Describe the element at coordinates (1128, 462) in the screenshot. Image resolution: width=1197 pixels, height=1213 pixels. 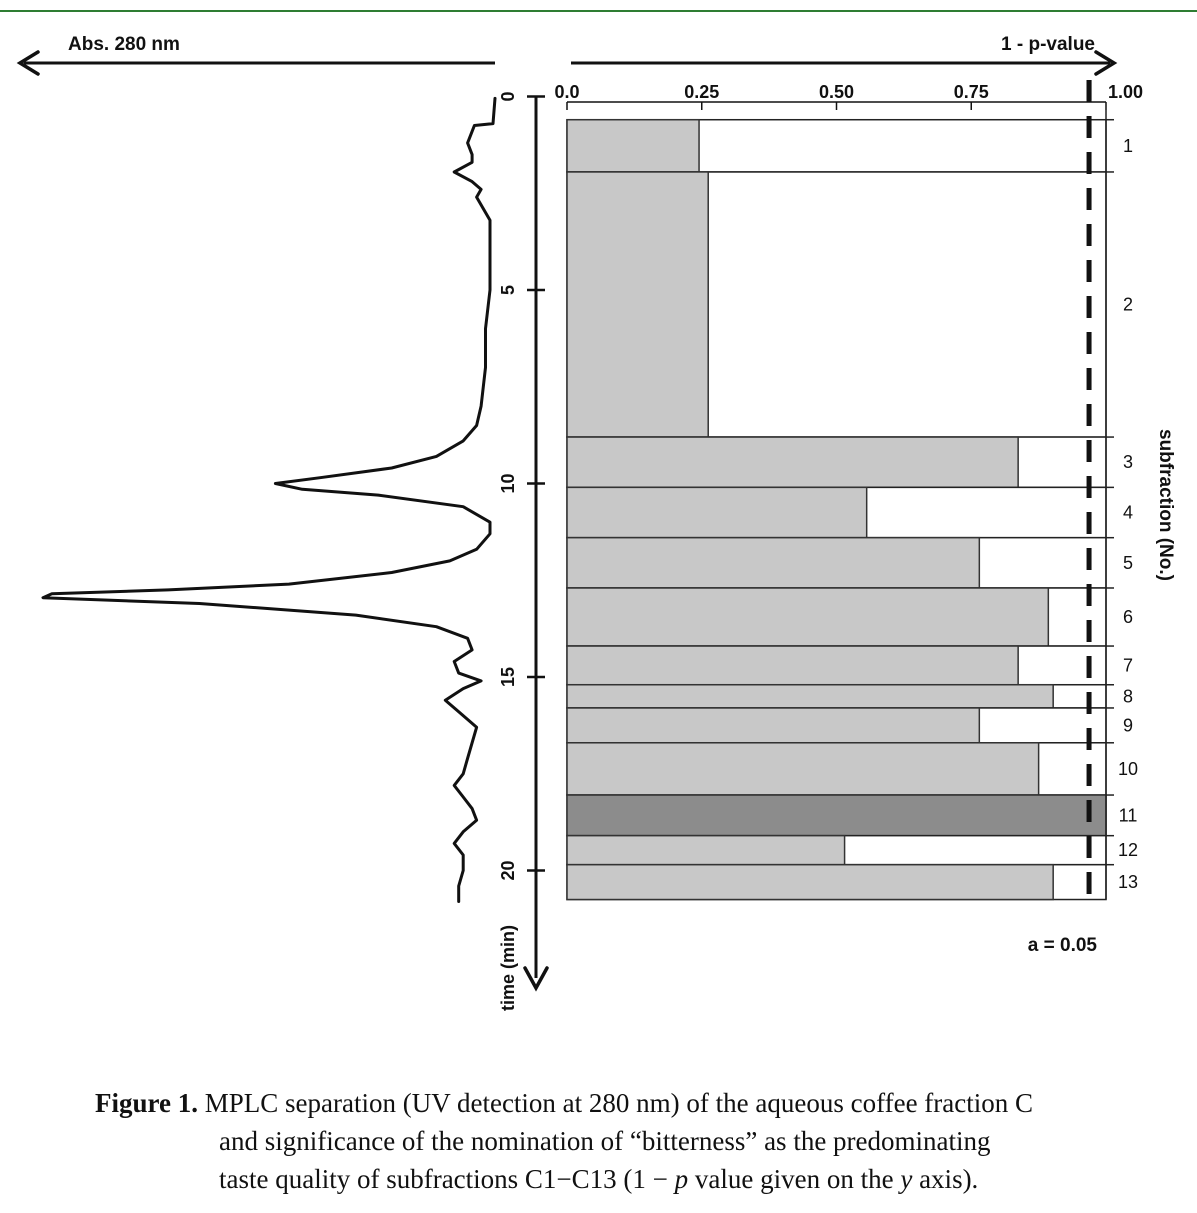
I see `subfraction-label-3: 3` at that location.